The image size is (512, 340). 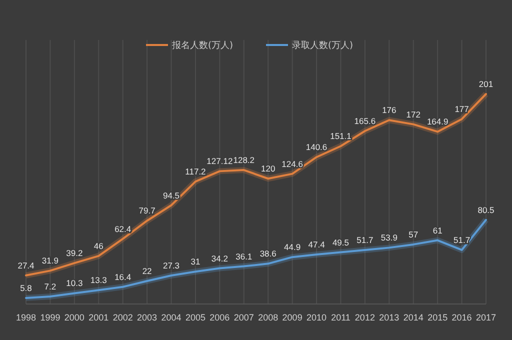 I want to click on data-label: 16.4, so click(x=123, y=277).